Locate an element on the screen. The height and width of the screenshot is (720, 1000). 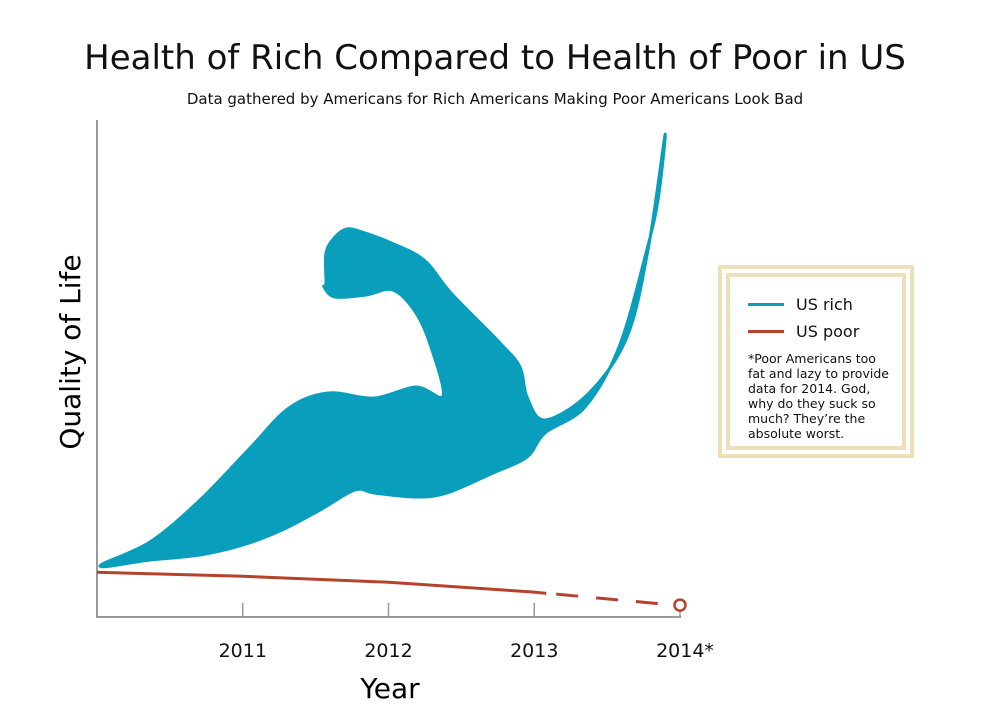
legend-swatch-poor is located at coordinates (766, 331).